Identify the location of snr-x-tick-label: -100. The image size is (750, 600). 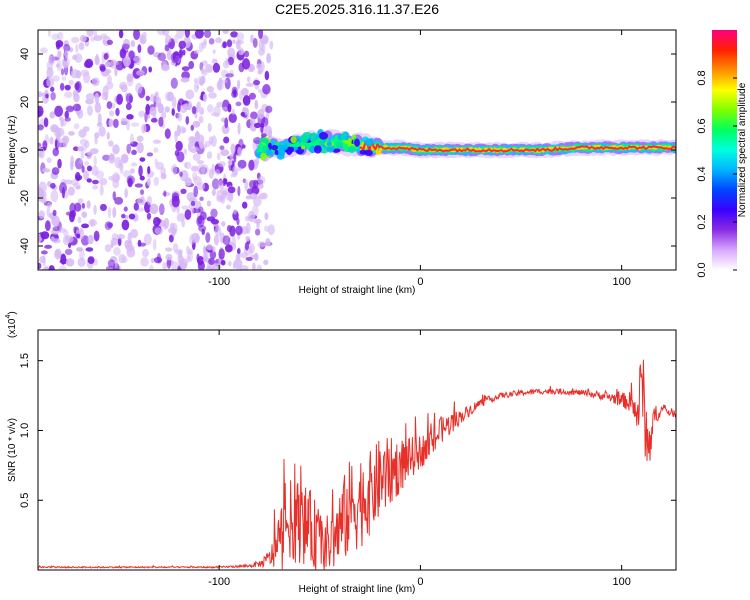
(219, 582).